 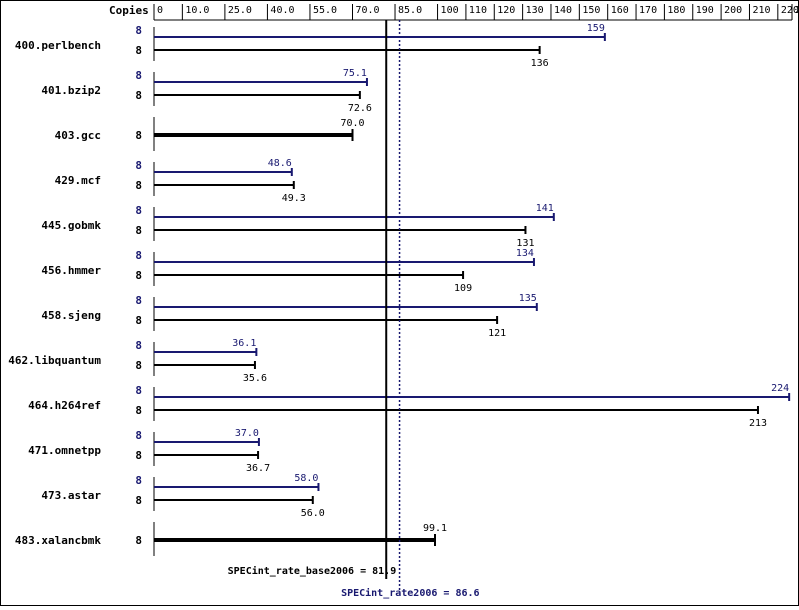 I want to click on peak-value-label: 159, so click(x=596, y=28).